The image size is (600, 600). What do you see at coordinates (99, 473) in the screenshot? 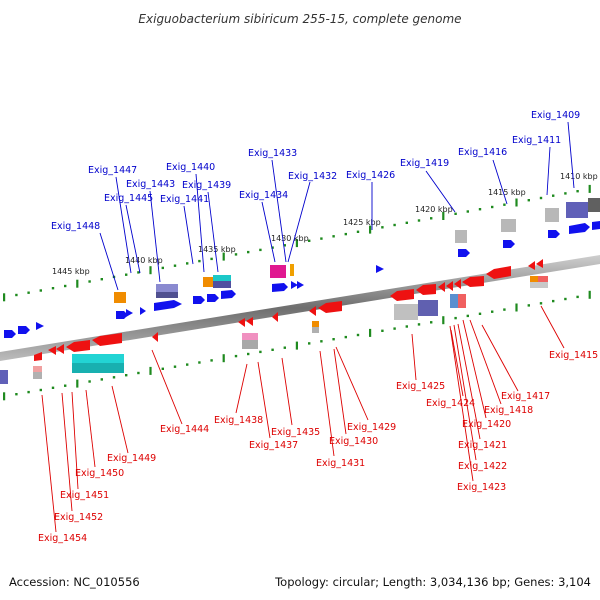
I see `gene-label: Exig_1450` at bounding box center [99, 473].